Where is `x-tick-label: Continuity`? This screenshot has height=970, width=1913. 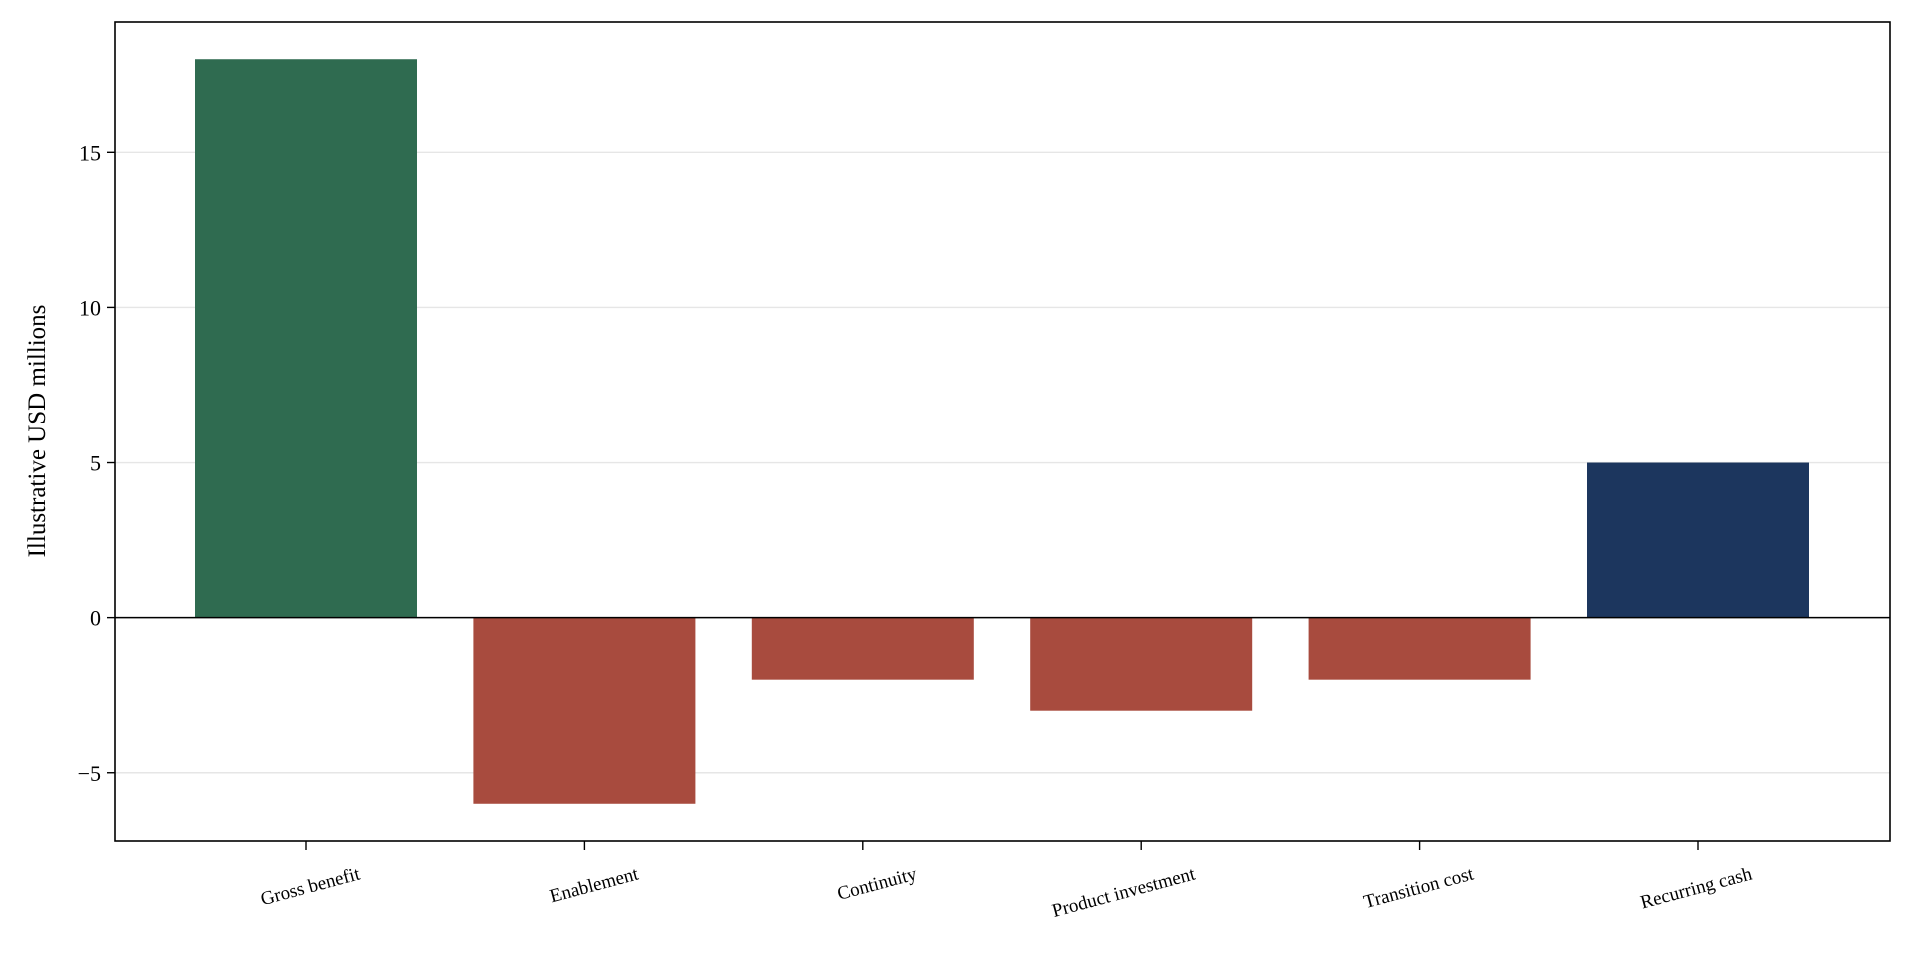 x-tick-label: Continuity is located at coordinates (877, 883).